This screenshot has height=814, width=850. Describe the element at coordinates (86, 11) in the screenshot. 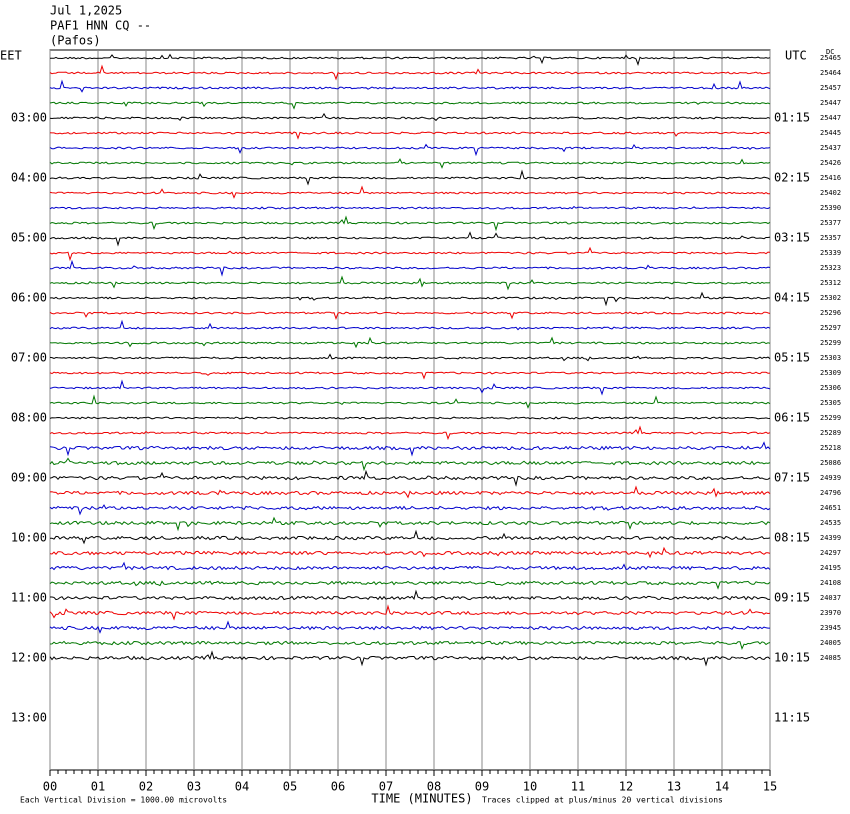

I see `date: Jul 1,2025` at that location.